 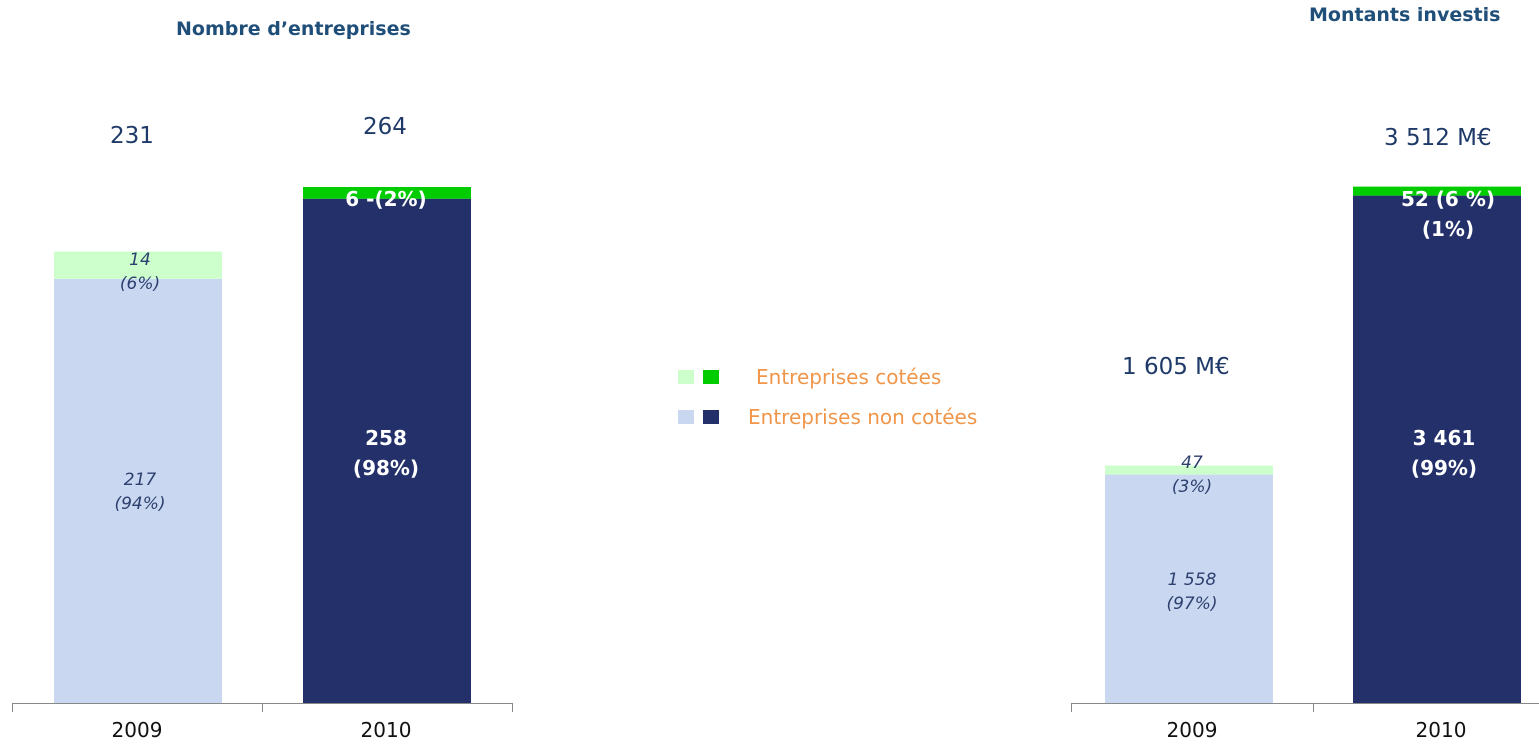 I want to click on chart1-bar-2010-cotees, so click(x=387, y=193).